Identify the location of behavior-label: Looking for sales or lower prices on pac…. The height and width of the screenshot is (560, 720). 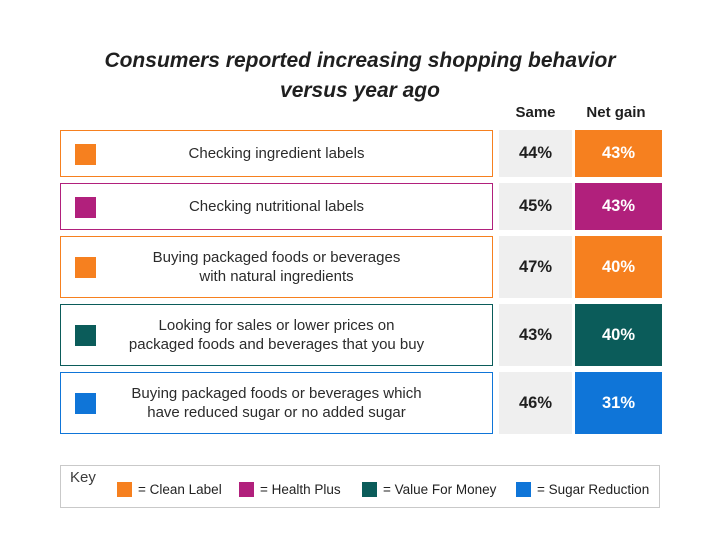
(276, 335).